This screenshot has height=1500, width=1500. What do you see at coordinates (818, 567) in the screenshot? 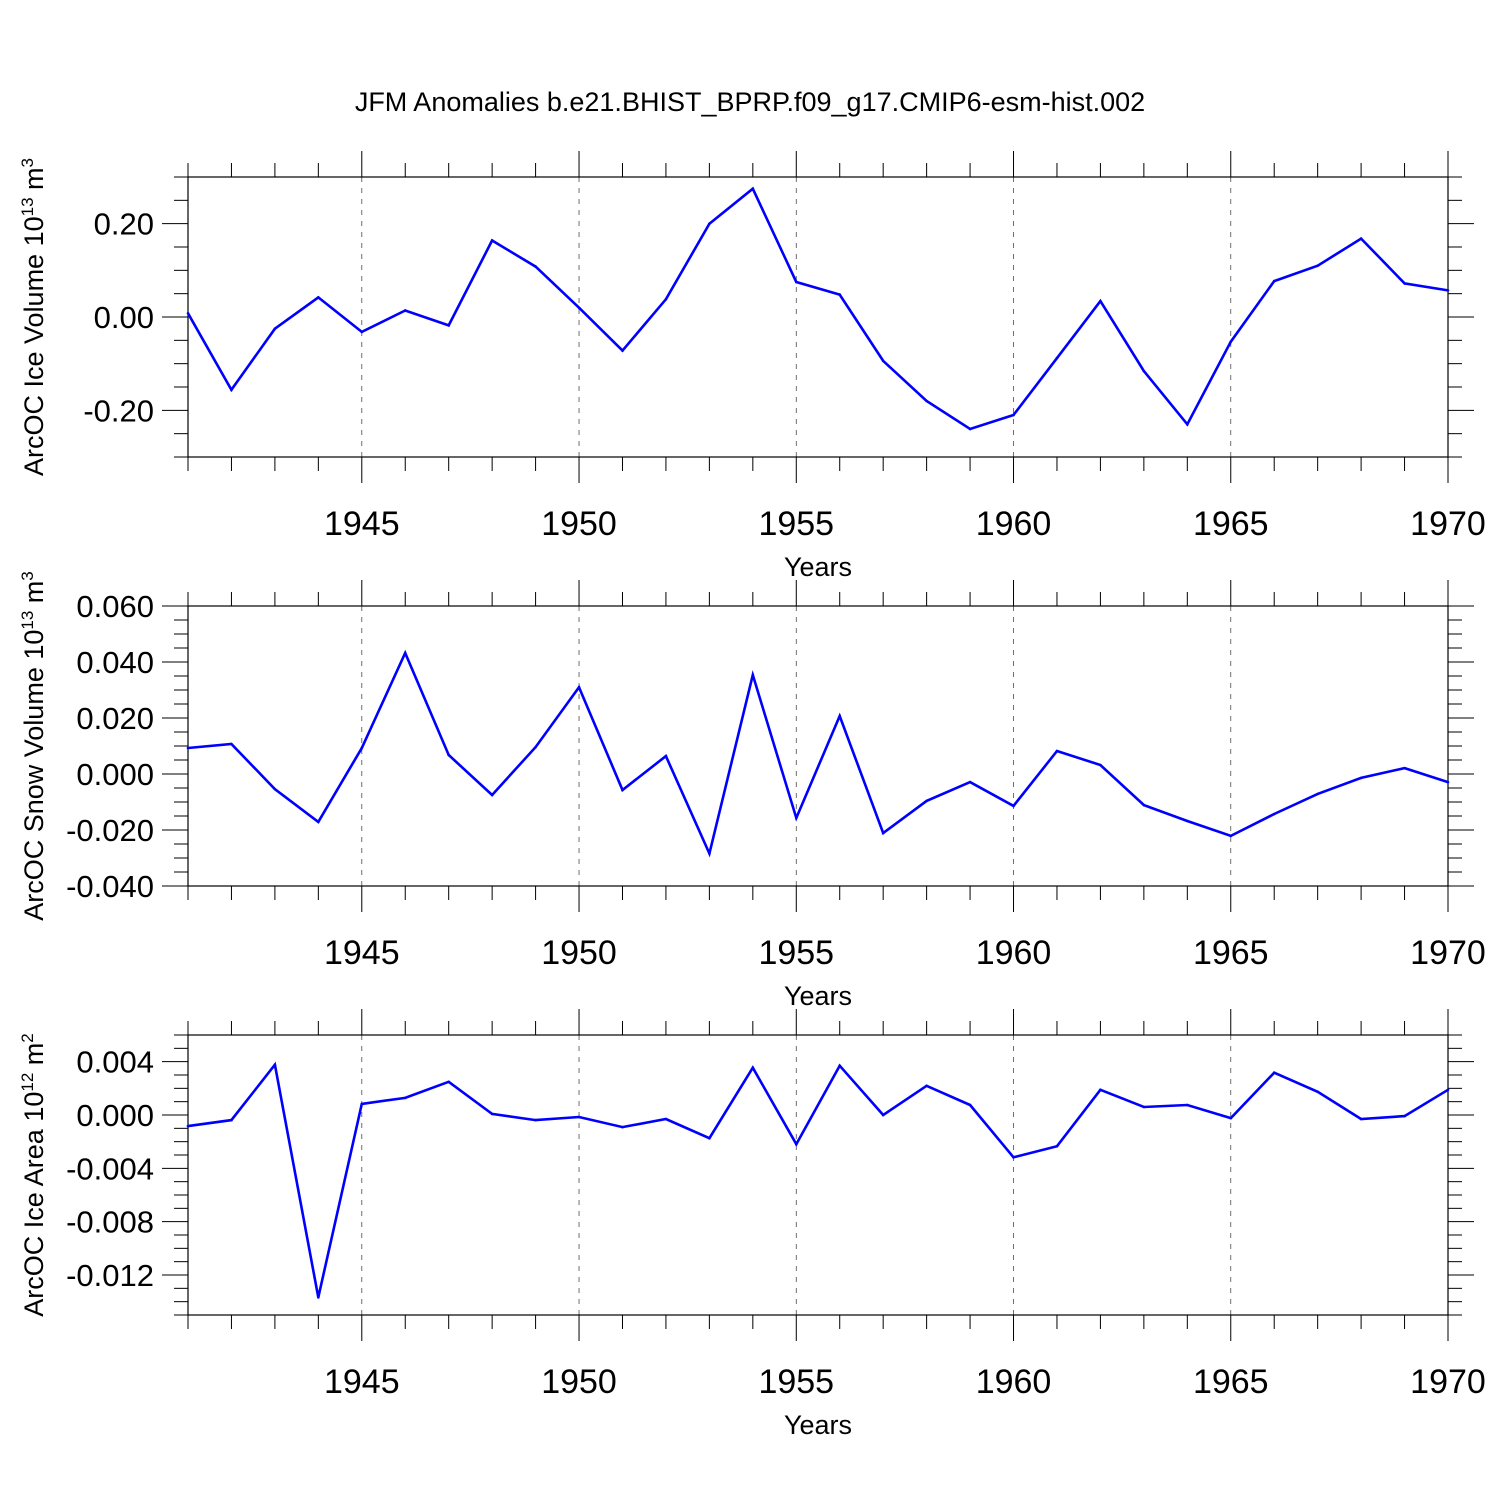
I see `x-axis-label: Years` at bounding box center [818, 567].